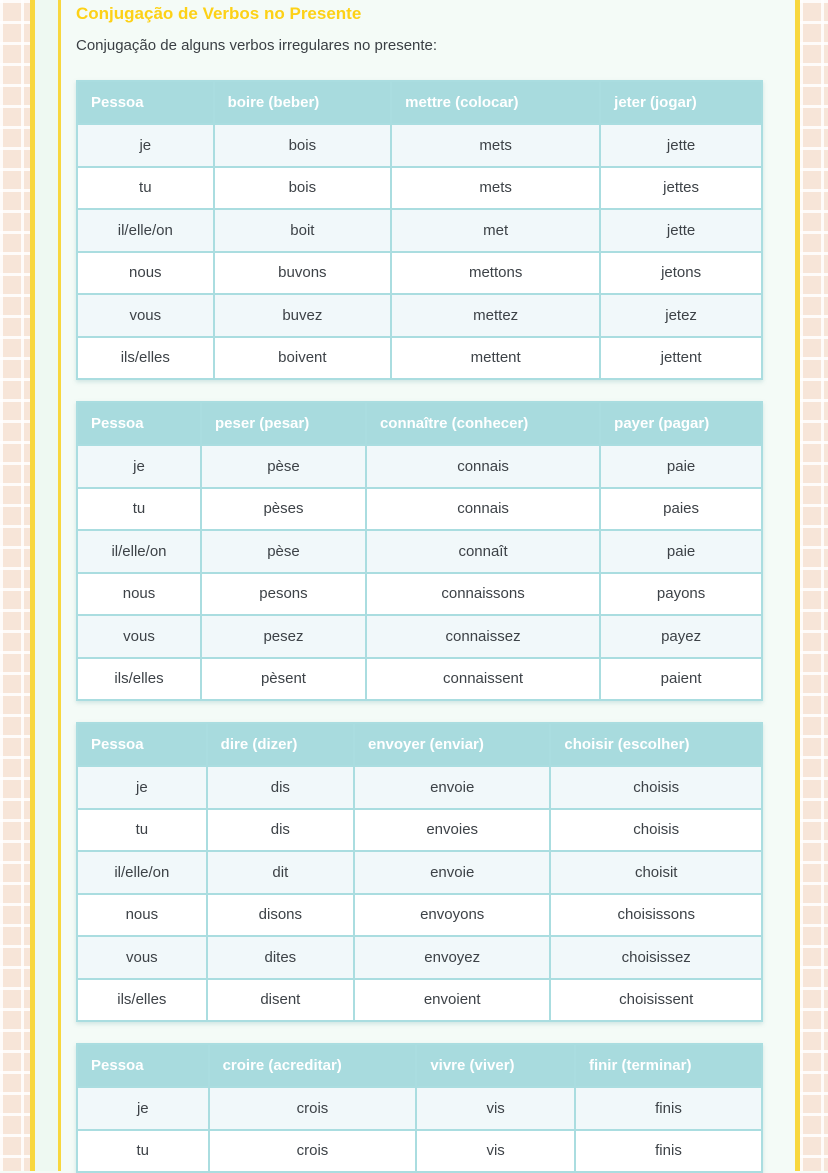  What do you see at coordinates (681, 424) in the screenshot?
I see `table-header-cell: payer (pagar)` at bounding box center [681, 424].